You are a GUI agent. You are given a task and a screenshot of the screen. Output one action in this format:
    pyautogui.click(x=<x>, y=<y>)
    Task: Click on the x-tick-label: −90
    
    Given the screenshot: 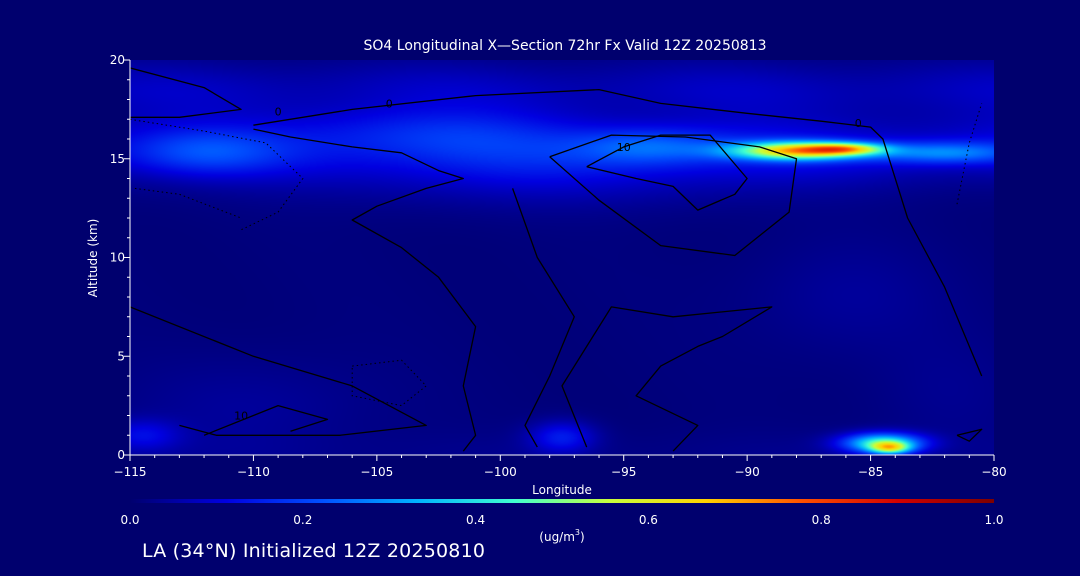 What is the action you would take?
    pyautogui.click(x=746, y=472)
    